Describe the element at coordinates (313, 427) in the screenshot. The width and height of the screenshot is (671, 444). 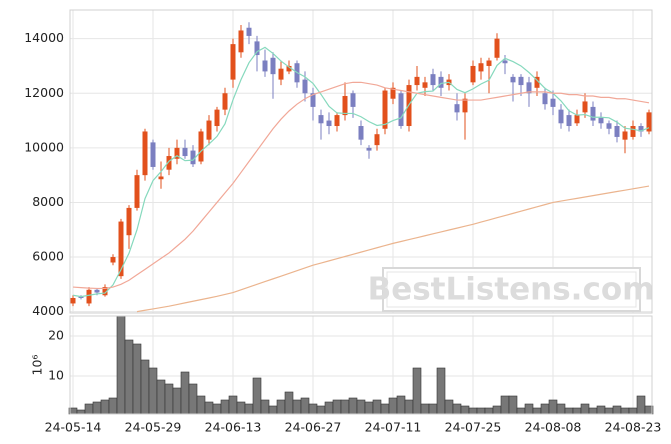
I see `x-tick-label: 24-06-27` at that location.